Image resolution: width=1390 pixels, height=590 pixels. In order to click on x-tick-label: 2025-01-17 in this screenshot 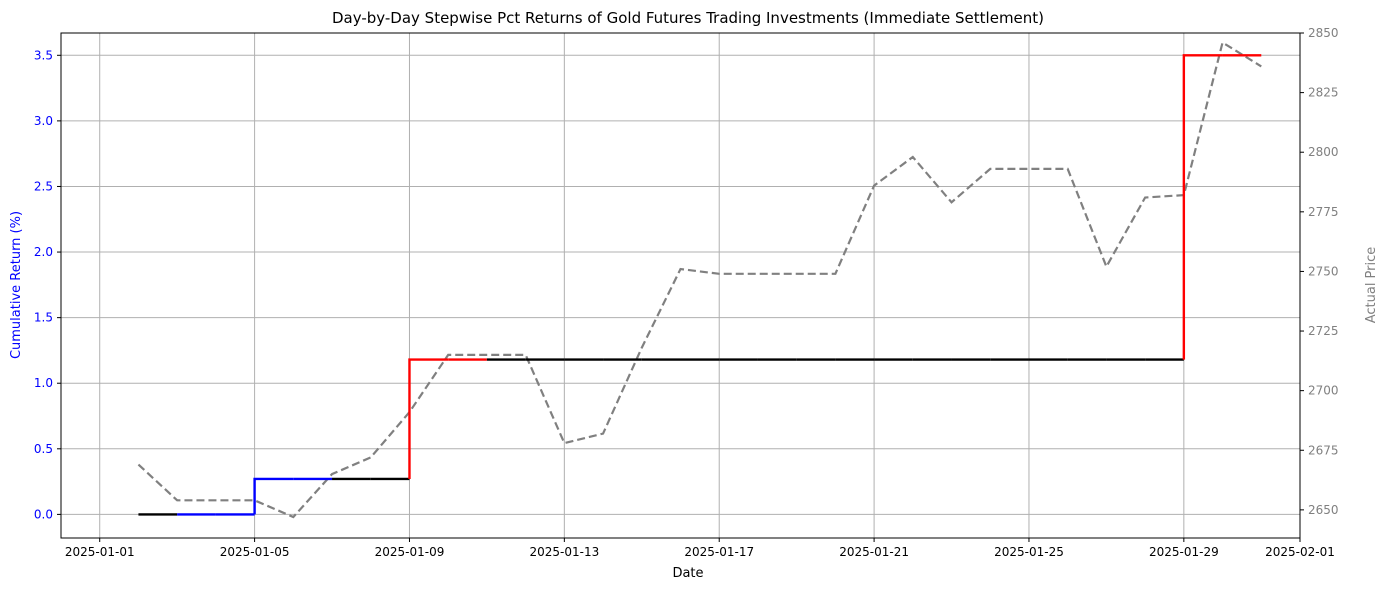, I will do `click(719, 552)`.